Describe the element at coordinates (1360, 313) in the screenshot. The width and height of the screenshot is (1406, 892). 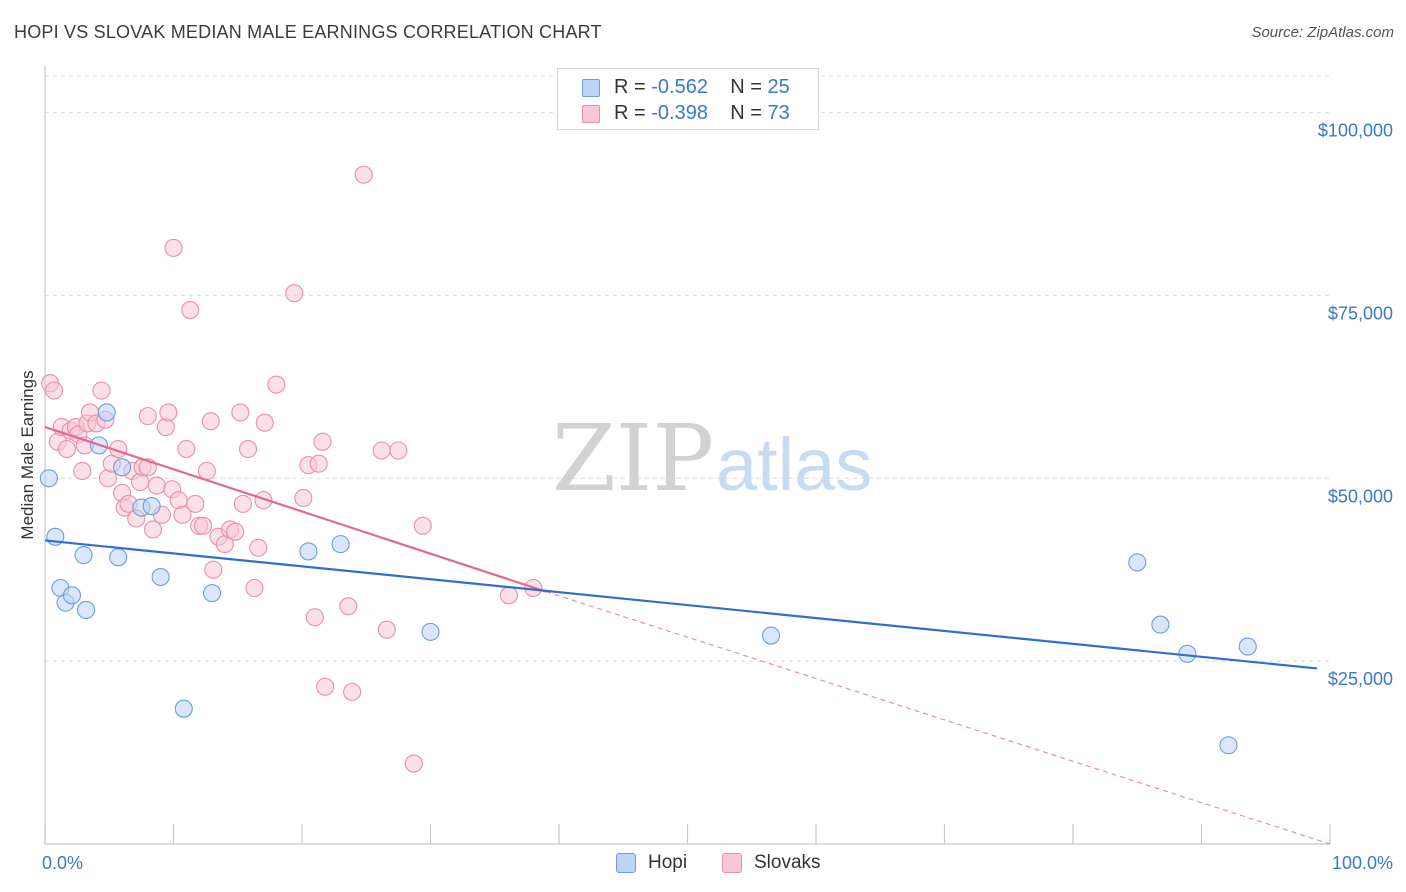
I see `y-tick-label: $75,000` at that location.